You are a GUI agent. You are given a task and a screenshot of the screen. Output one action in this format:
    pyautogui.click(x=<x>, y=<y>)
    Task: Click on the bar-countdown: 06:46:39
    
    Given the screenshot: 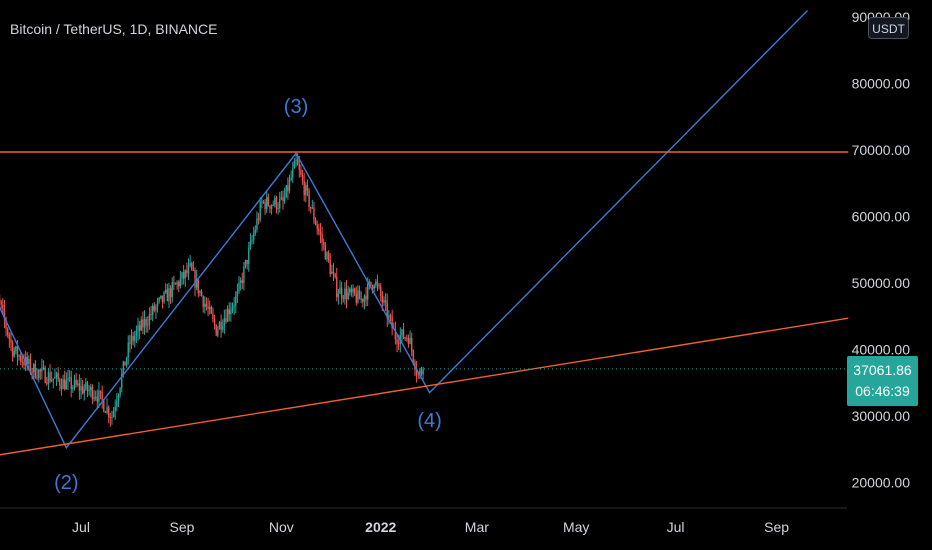 What is the action you would take?
    pyautogui.click(x=882, y=391)
    